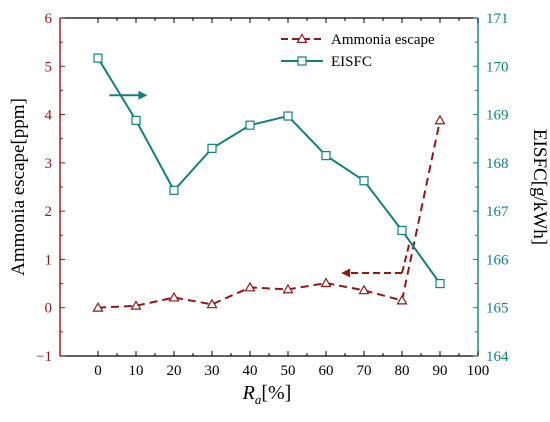 The height and width of the screenshot is (422, 550). What do you see at coordinates (174, 371) in the screenshot?
I see `x-tick-label: 20` at bounding box center [174, 371].